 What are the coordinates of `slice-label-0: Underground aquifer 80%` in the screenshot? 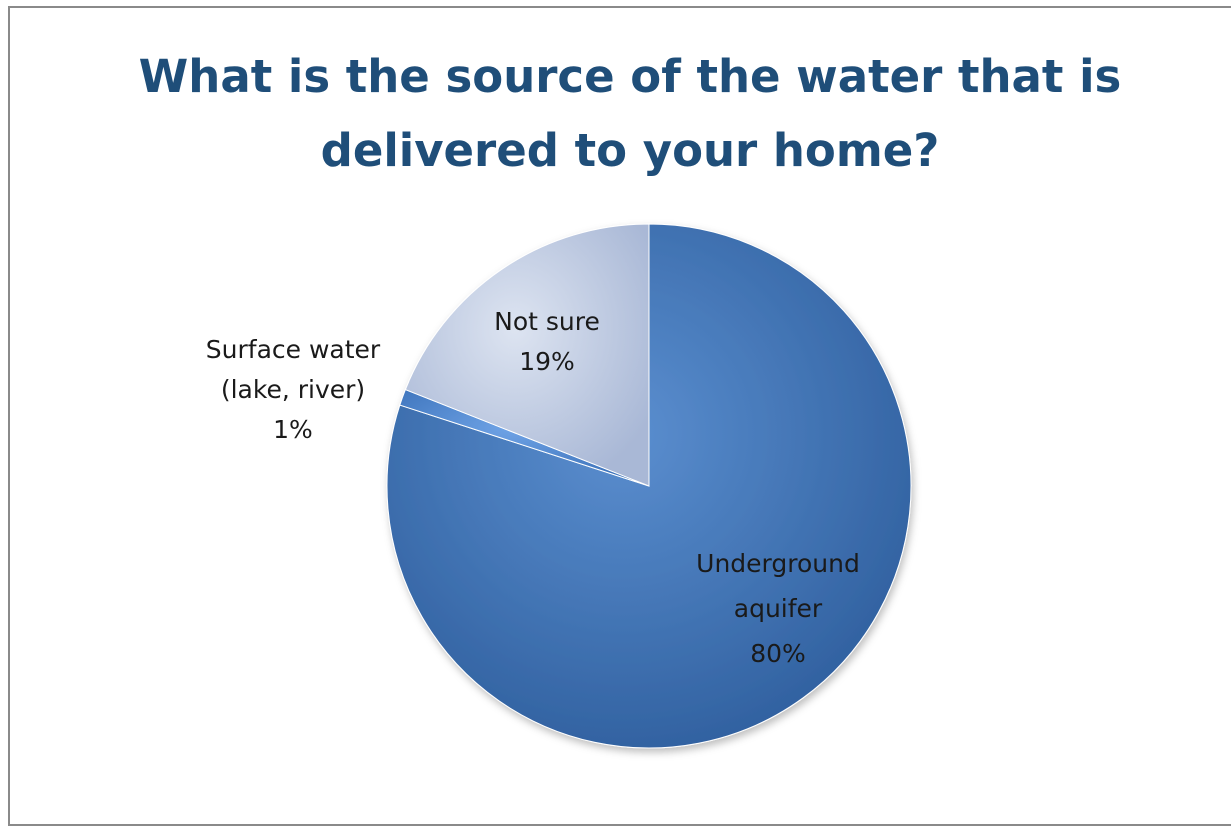 It's located at (778, 608).